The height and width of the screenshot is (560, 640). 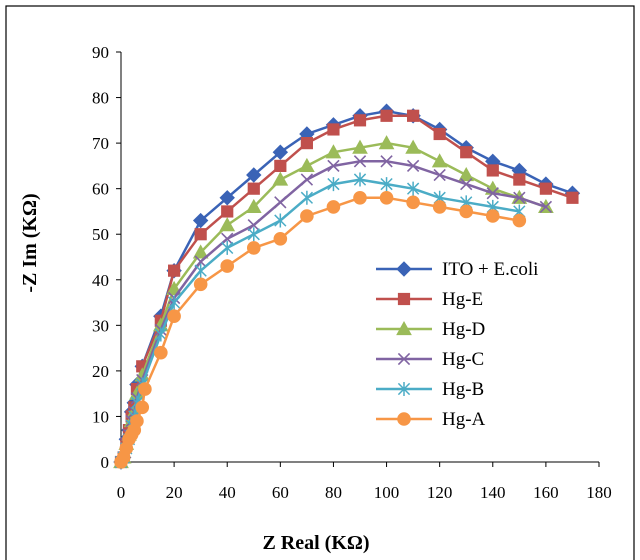 What do you see at coordinates (462, 299) in the screenshot?
I see `legend-label: Hg-E` at bounding box center [462, 299].